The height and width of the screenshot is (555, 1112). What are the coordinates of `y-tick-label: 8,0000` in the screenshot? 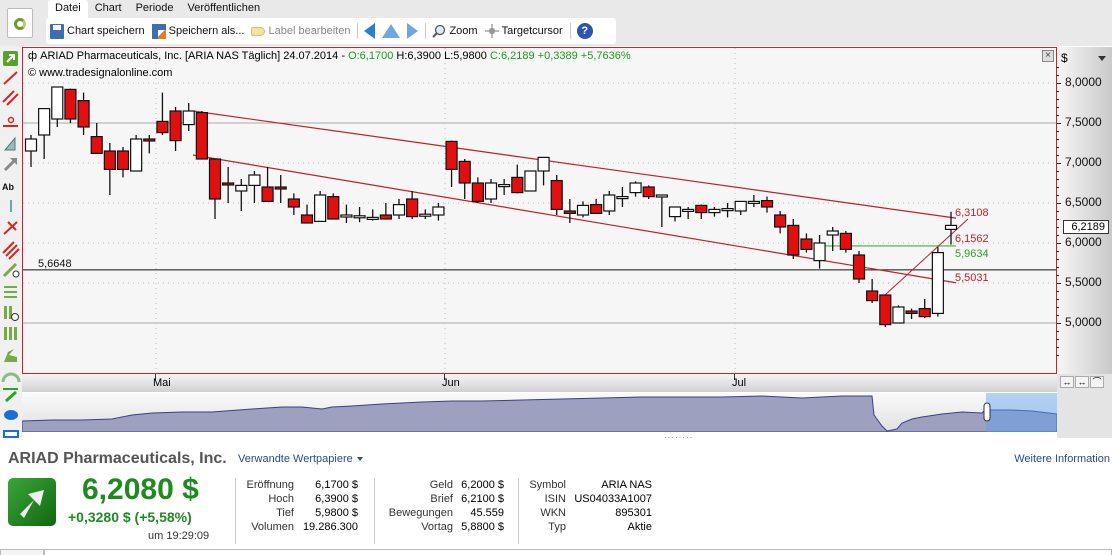 It's located at (1083, 82).